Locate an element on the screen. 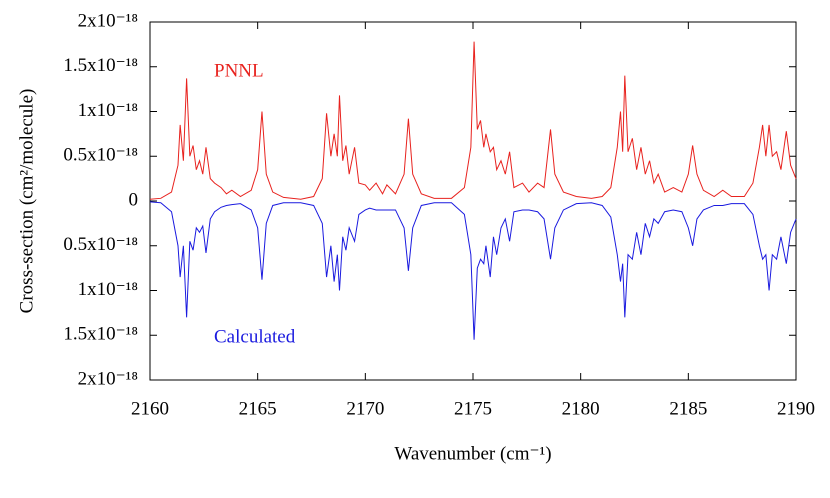  legend-label: PNNL is located at coordinates (239, 70).